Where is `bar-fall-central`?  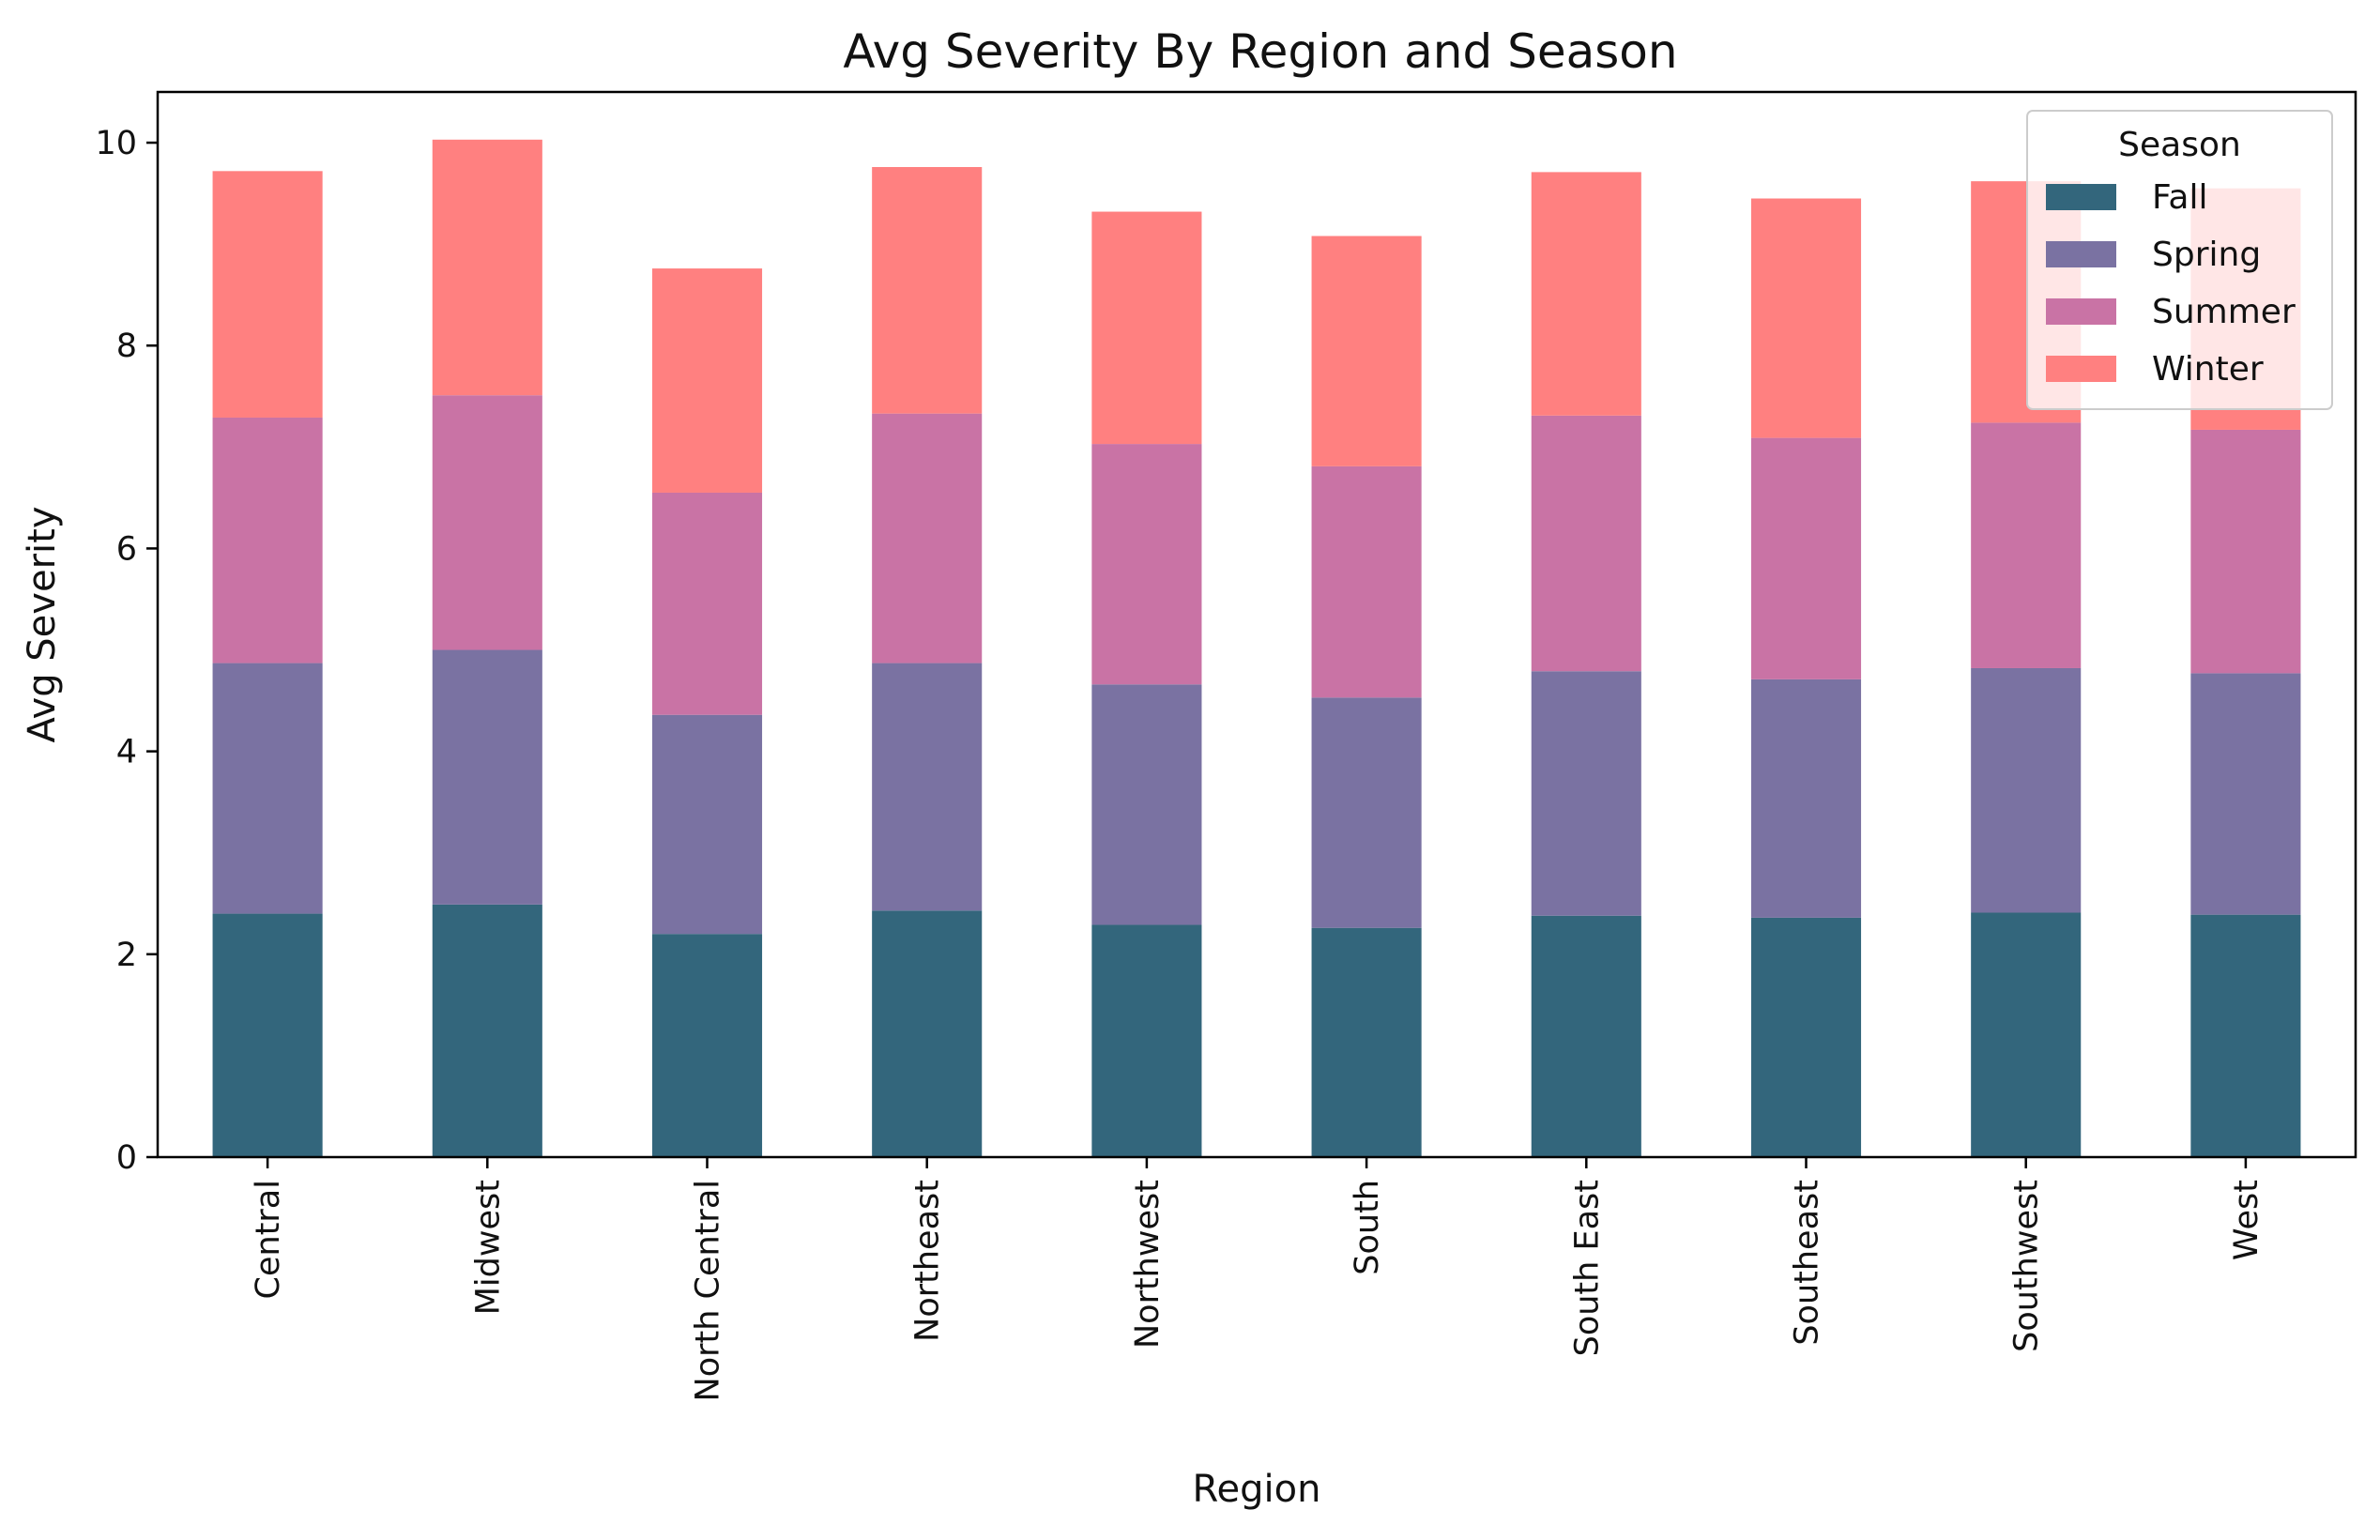 bar-fall-central is located at coordinates (267, 1035).